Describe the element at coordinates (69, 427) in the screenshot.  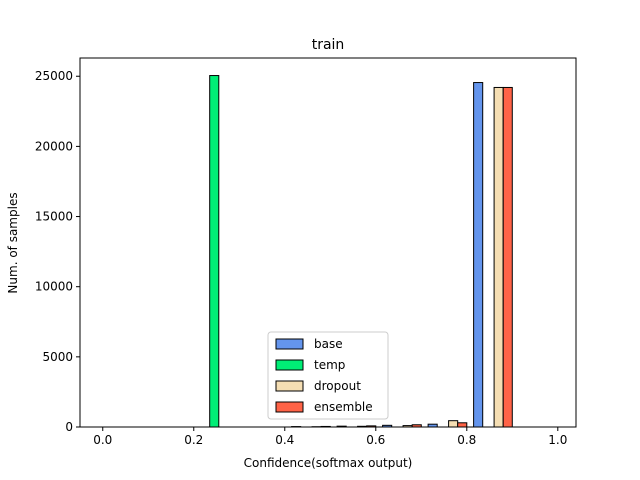
I see `y-tick-label: 0` at that location.